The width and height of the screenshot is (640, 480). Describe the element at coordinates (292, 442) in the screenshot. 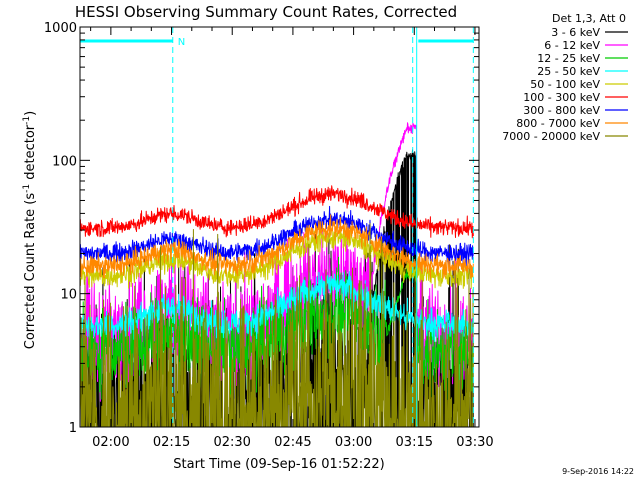

I see `x-tick-label-3: 02:45` at that location.